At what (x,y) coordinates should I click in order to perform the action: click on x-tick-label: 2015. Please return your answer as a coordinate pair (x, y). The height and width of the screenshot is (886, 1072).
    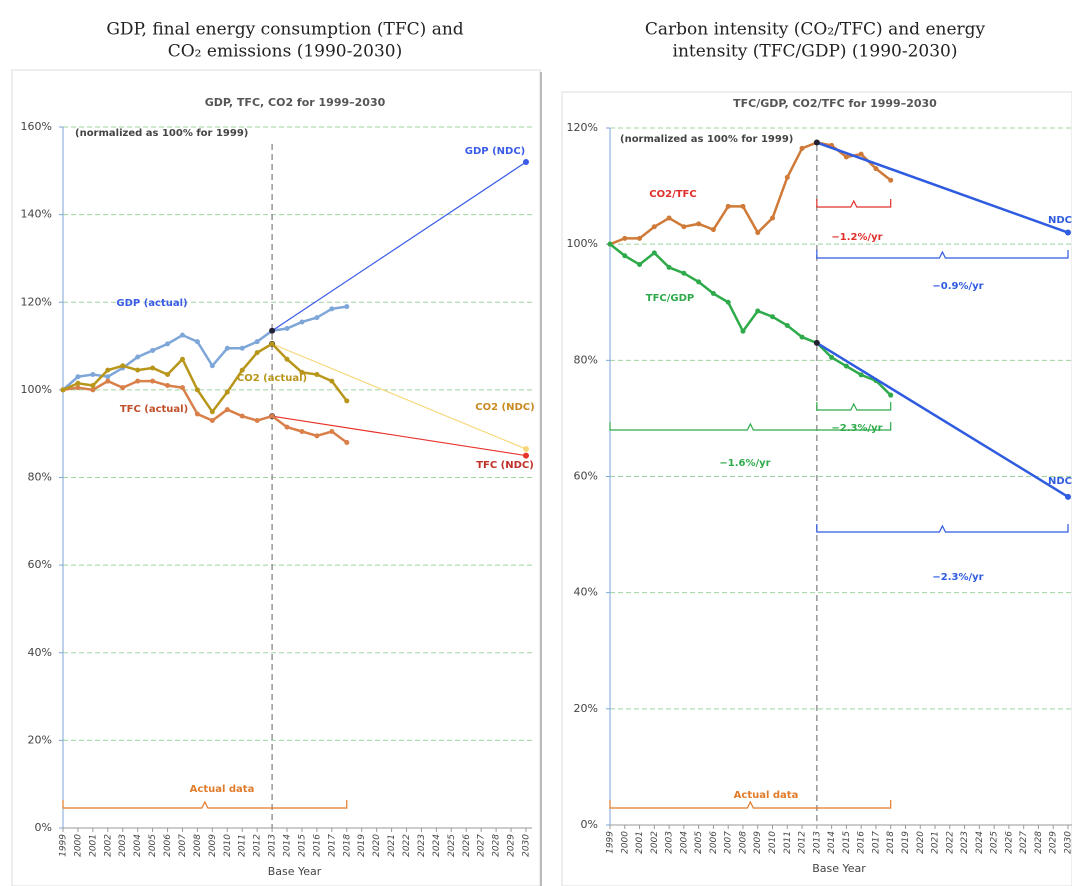
    Looking at the image, I should click on (847, 842).